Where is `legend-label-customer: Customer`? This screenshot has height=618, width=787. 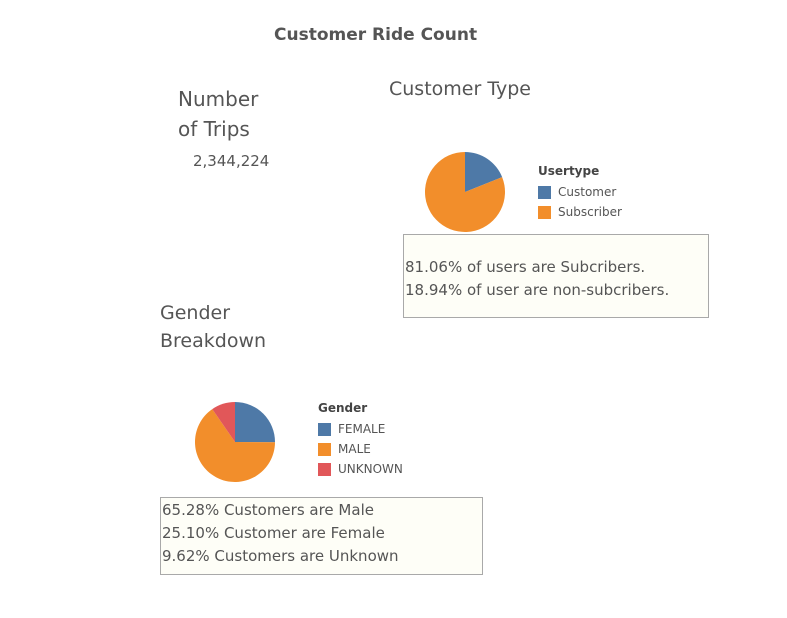 legend-label-customer: Customer is located at coordinates (587, 192).